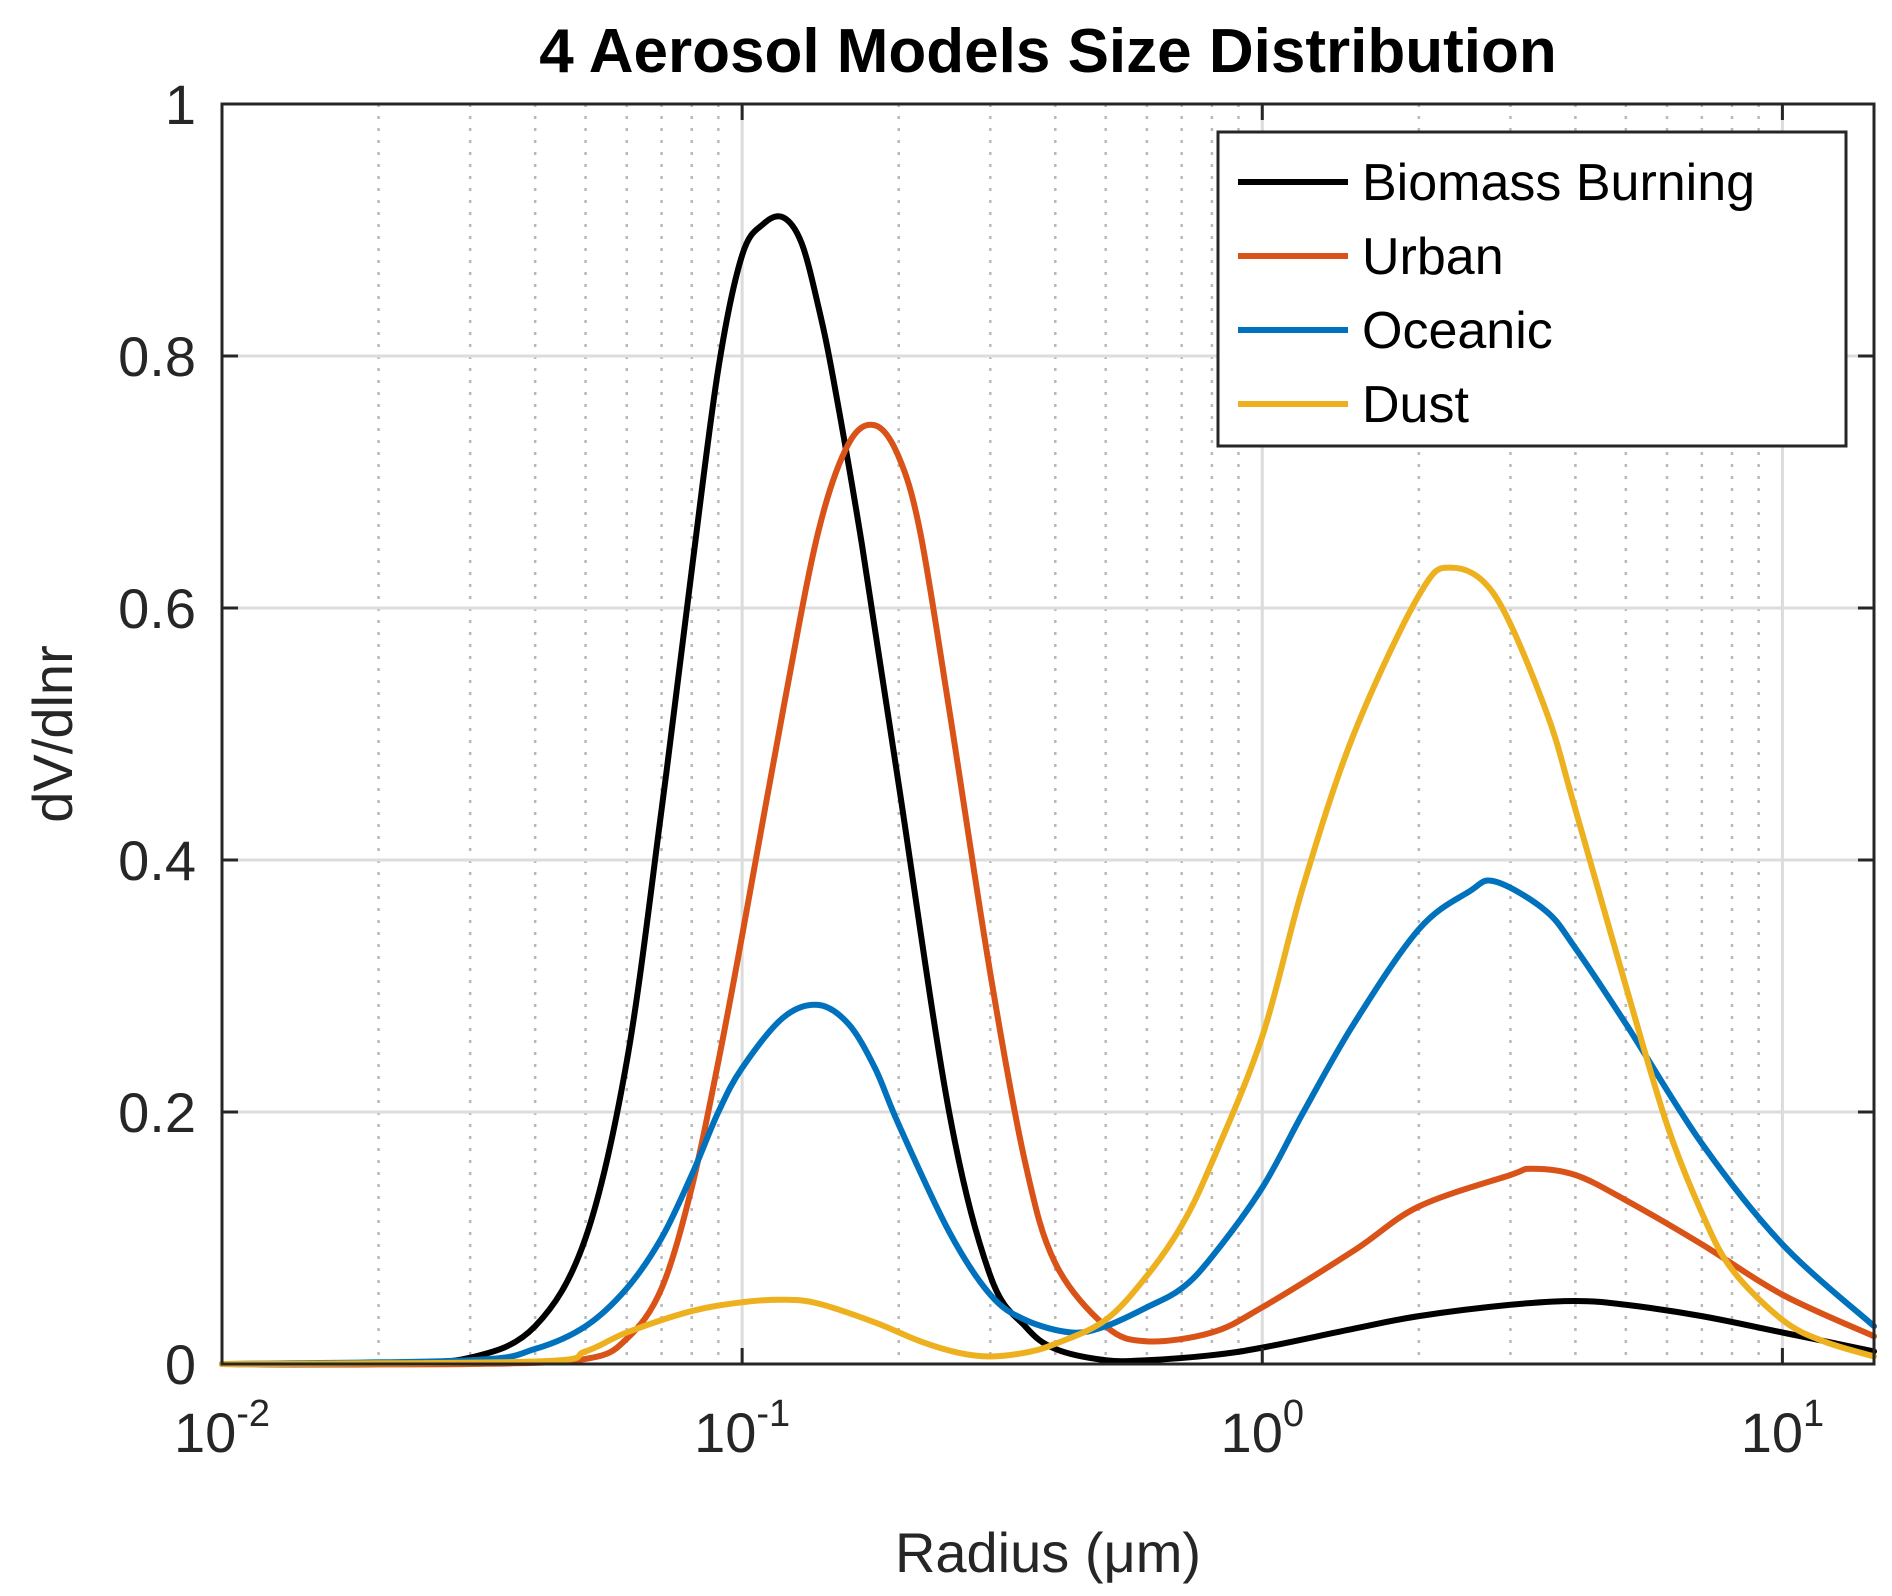 This screenshot has width=1892, height=1596. What do you see at coordinates (157, 1112) in the screenshot?
I see `y-tick-label: 0.2` at bounding box center [157, 1112].